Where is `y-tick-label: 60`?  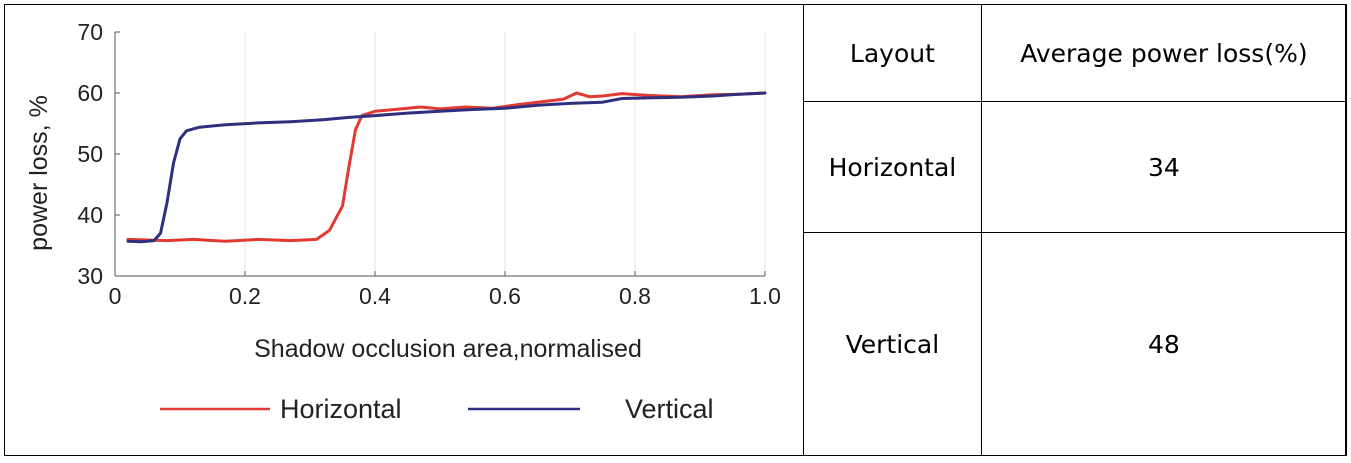
y-tick-label: 60 is located at coordinates (90, 93).